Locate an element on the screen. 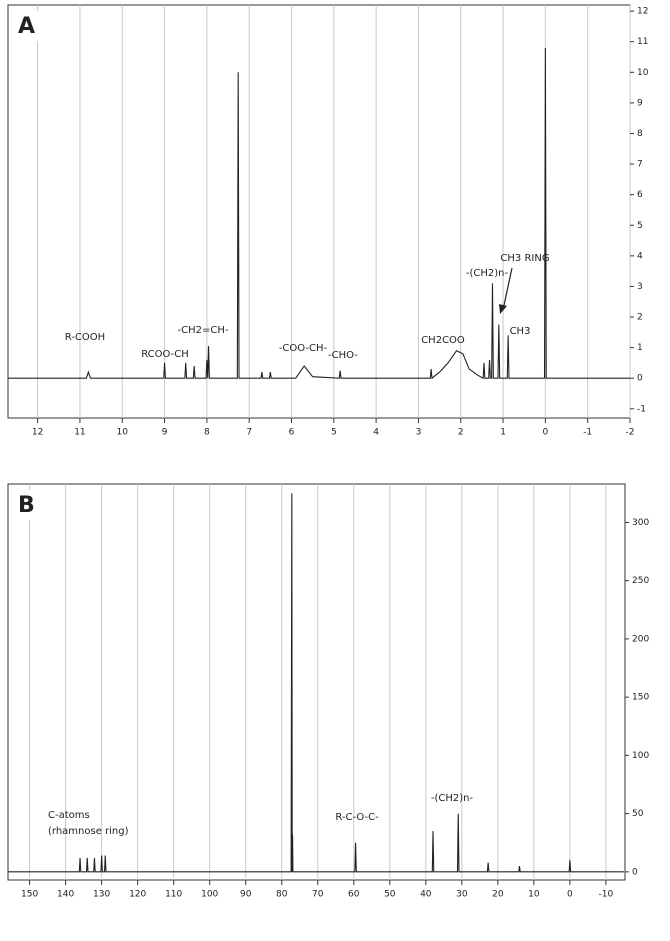 This screenshot has height=941, width=670. annotation: CH3 RING is located at coordinates (524, 258).